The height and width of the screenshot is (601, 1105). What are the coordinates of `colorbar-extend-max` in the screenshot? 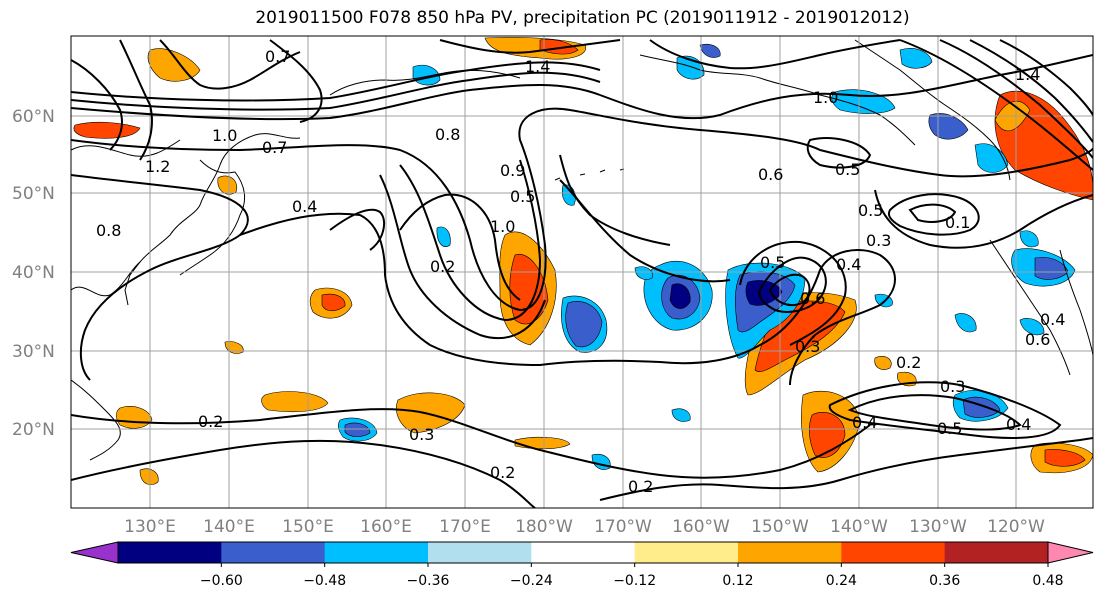 It's located at (1070, 552).